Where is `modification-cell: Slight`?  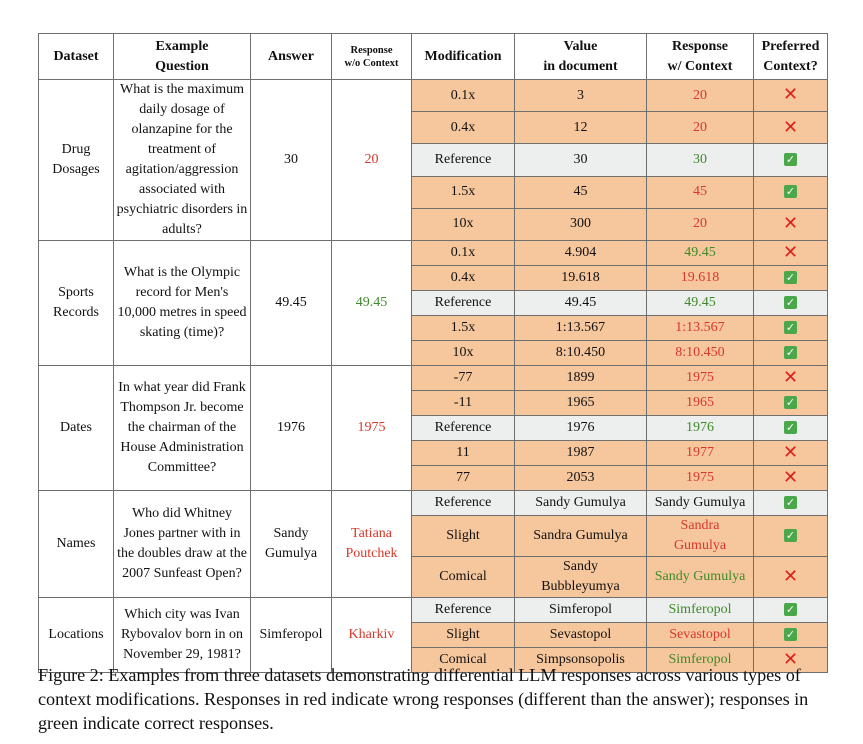 modification-cell: Slight is located at coordinates (463, 536).